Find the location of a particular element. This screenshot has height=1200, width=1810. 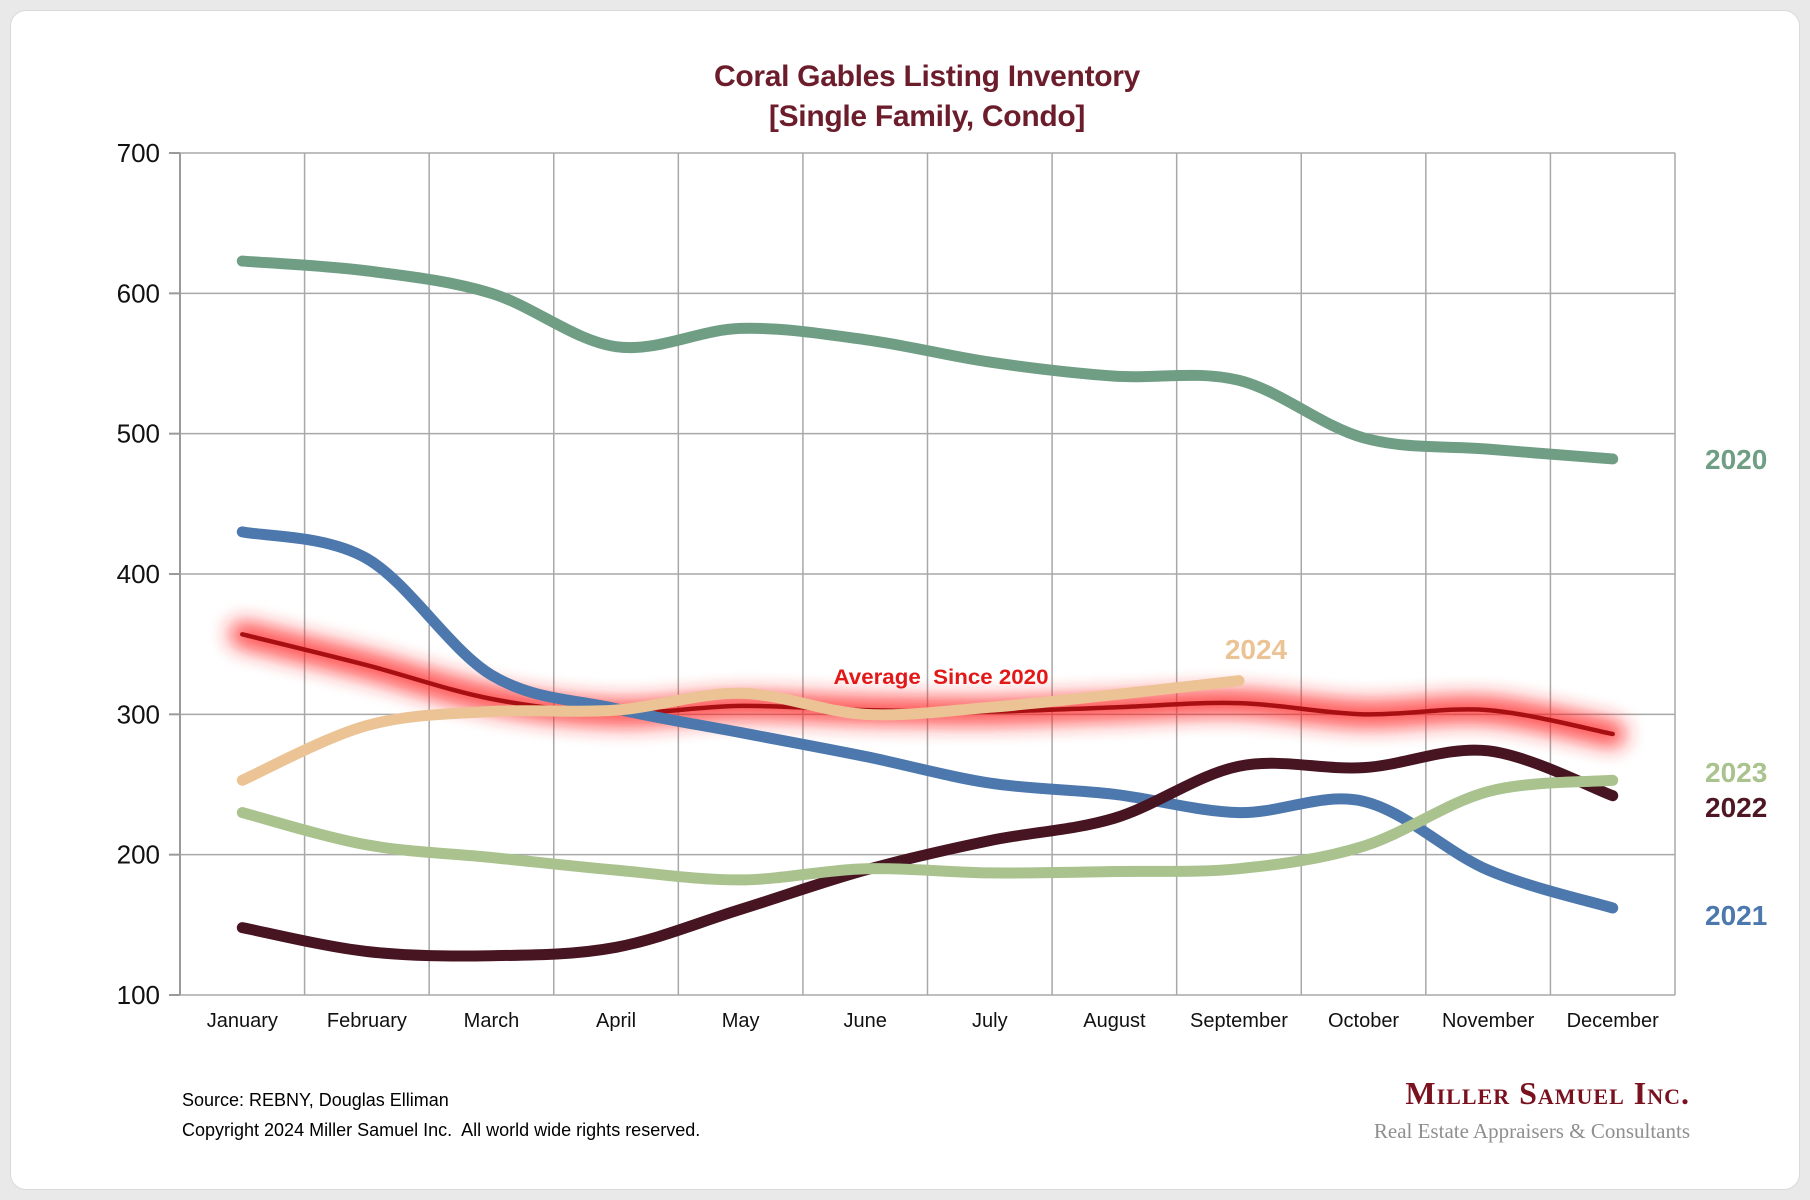

logo-company-name: Miller Samuel Inc. is located at coordinates (1547, 1093).